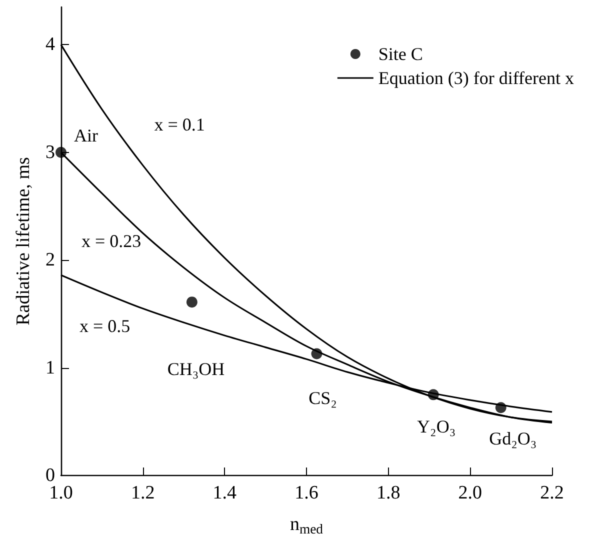 The width and height of the screenshot is (609, 541). What do you see at coordinates (50, 367) in the screenshot?
I see `y-tick-label: 1` at bounding box center [50, 367].